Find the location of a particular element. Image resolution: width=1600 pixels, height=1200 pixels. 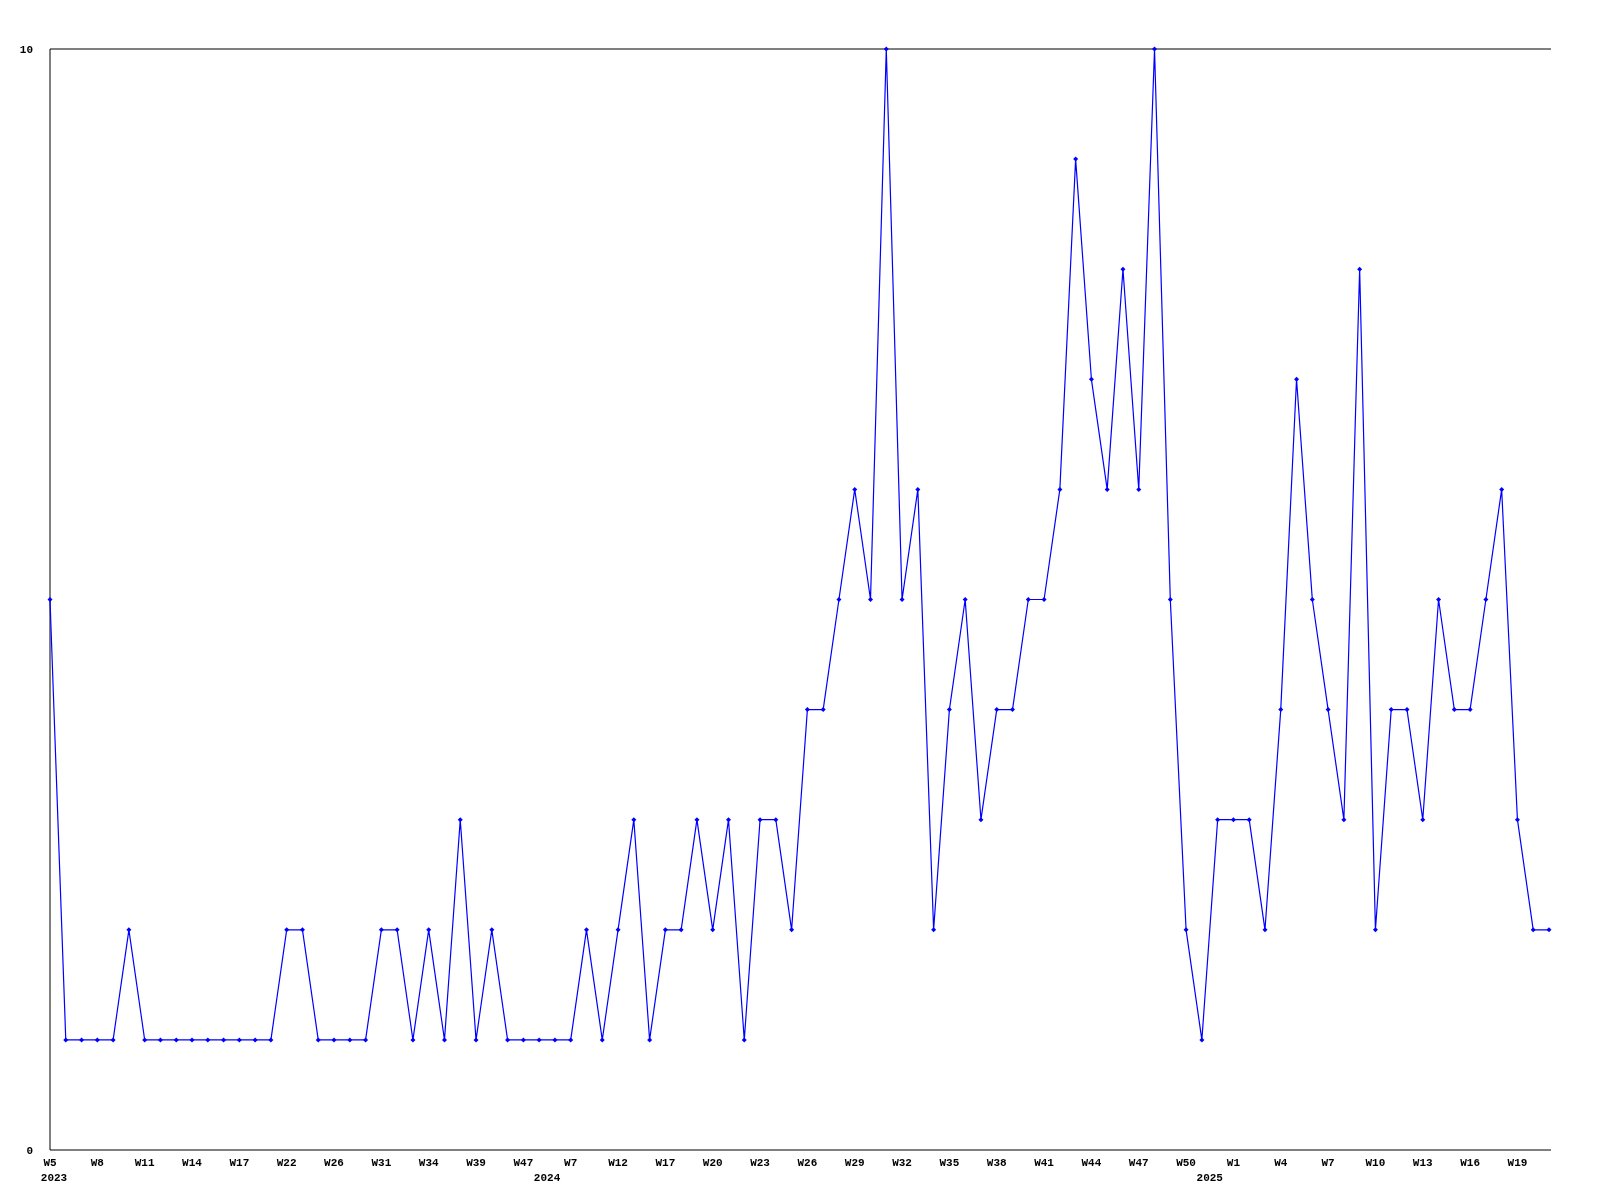

x-tick-label: W31 is located at coordinates (381, 1163).